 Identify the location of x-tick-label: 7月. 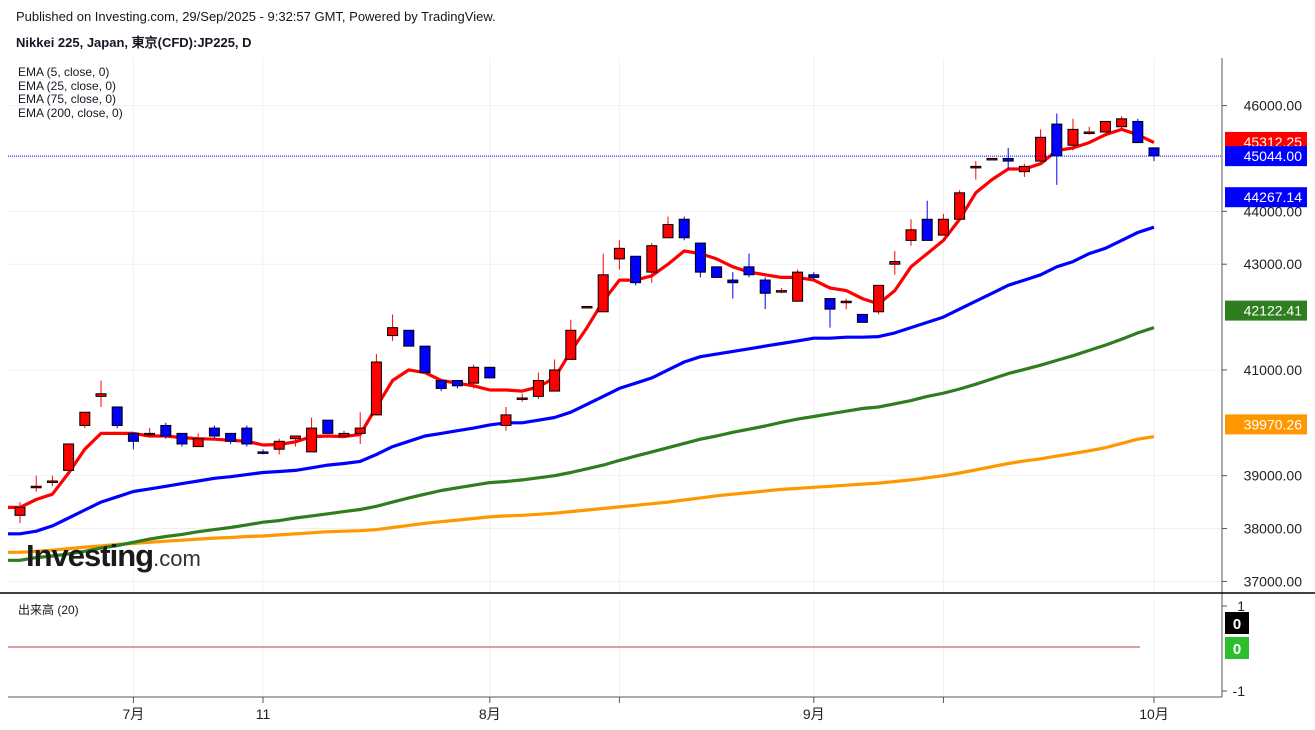
(134, 714).